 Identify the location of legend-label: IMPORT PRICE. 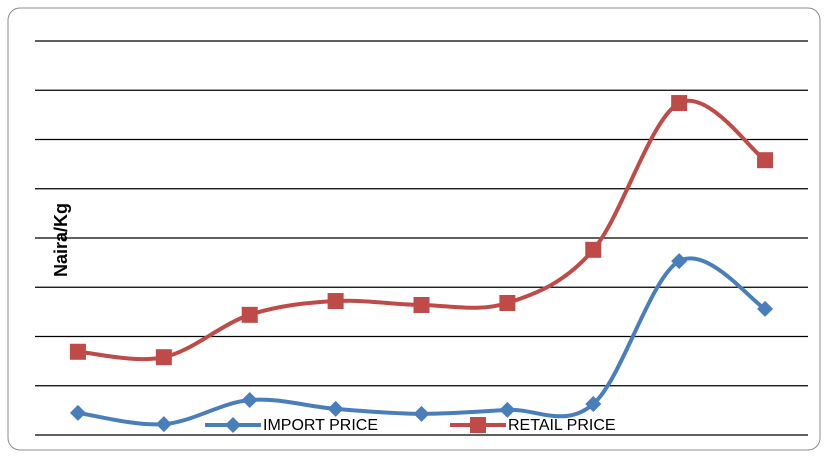
(320, 425).